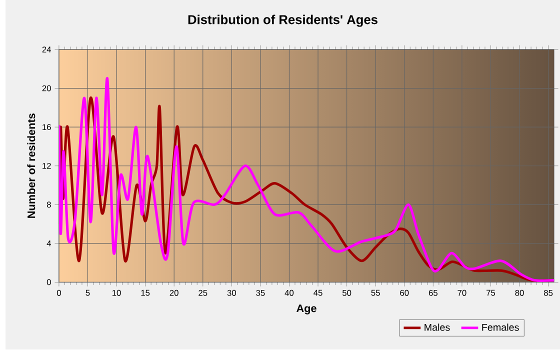 This screenshot has width=560, height=350. What do you see at coordinates (31, 166) in the screenshot?
I see `y-axis-title: Number of residents` at bounding box center [31, 166].